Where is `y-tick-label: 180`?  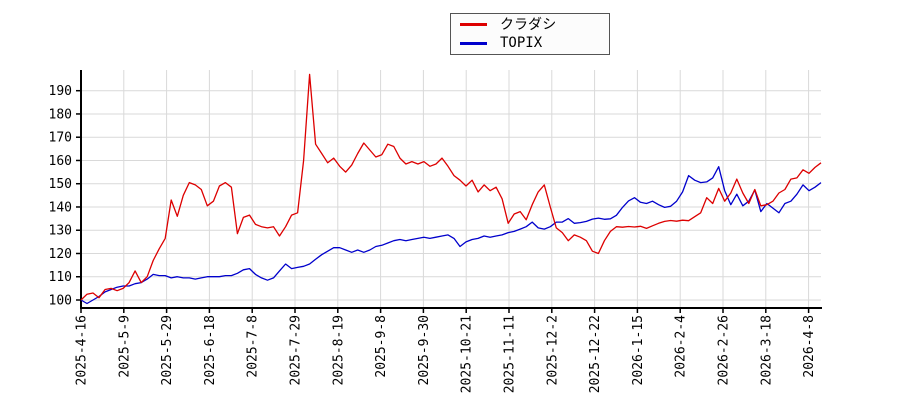 y-tick-label: 180 is located at coordinates (60, 114).